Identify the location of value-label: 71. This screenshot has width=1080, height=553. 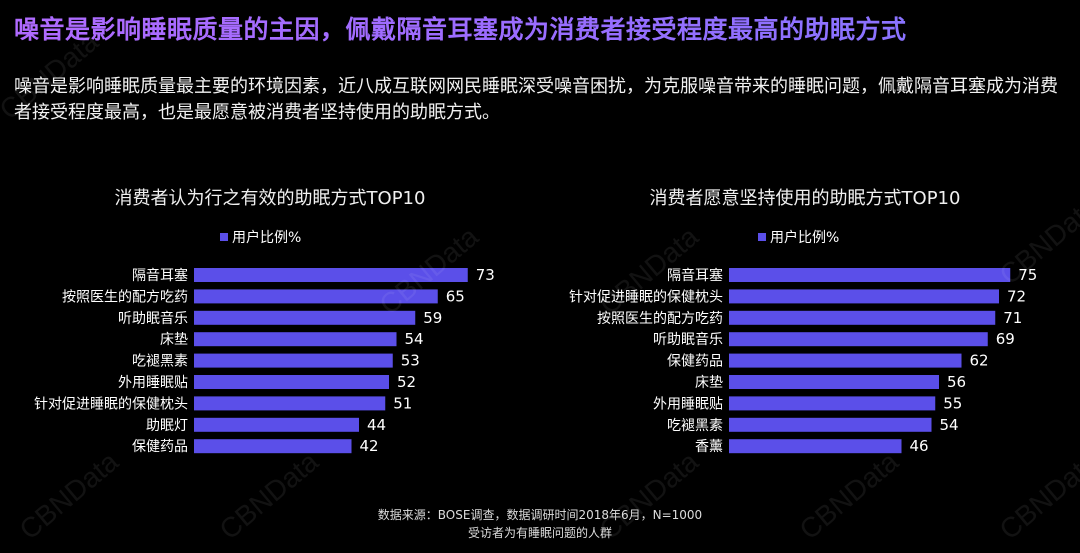
(1012, 318).